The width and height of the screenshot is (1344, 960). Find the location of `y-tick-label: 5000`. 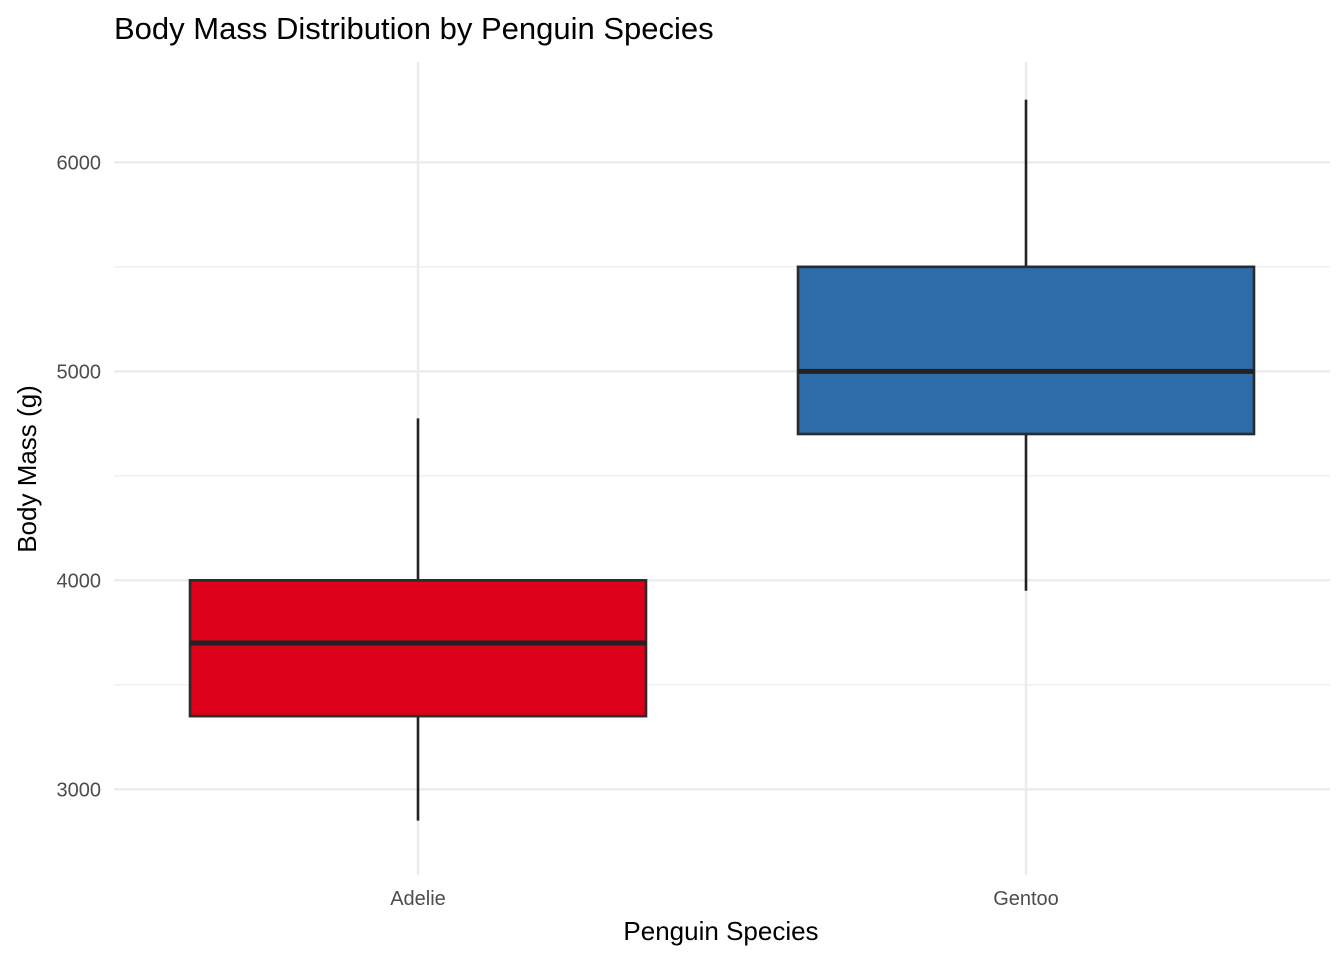

y-tick-label: 5000 is located at coordinates (79, 372).